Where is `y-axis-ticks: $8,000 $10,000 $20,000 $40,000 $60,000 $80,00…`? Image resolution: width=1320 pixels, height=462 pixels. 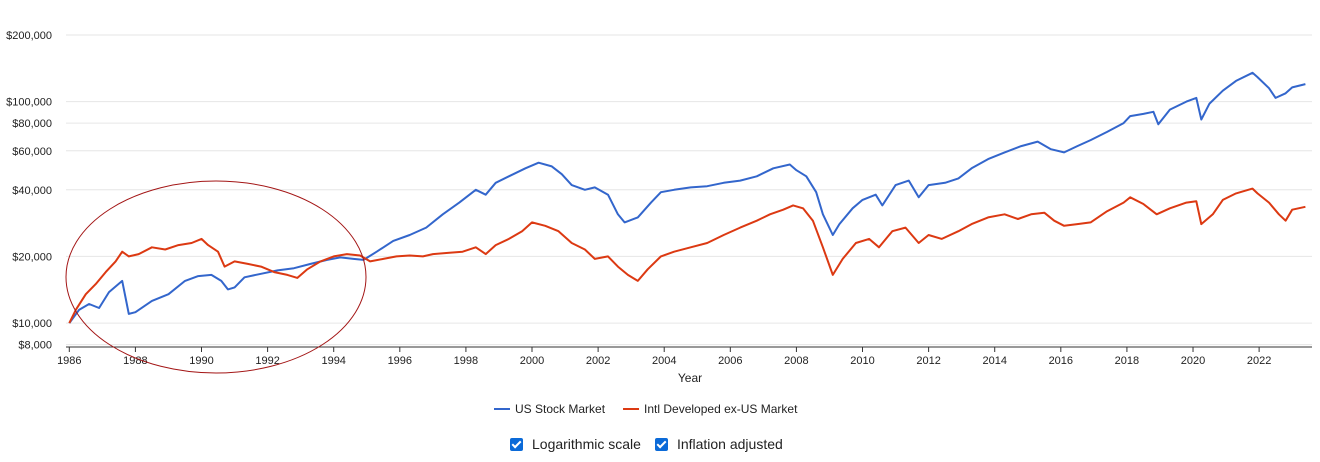 y-axis-ticks: $8,000 $10,000 $20,000 $40,000 $60,000 $80,00… is located at coordinates (29, 191).